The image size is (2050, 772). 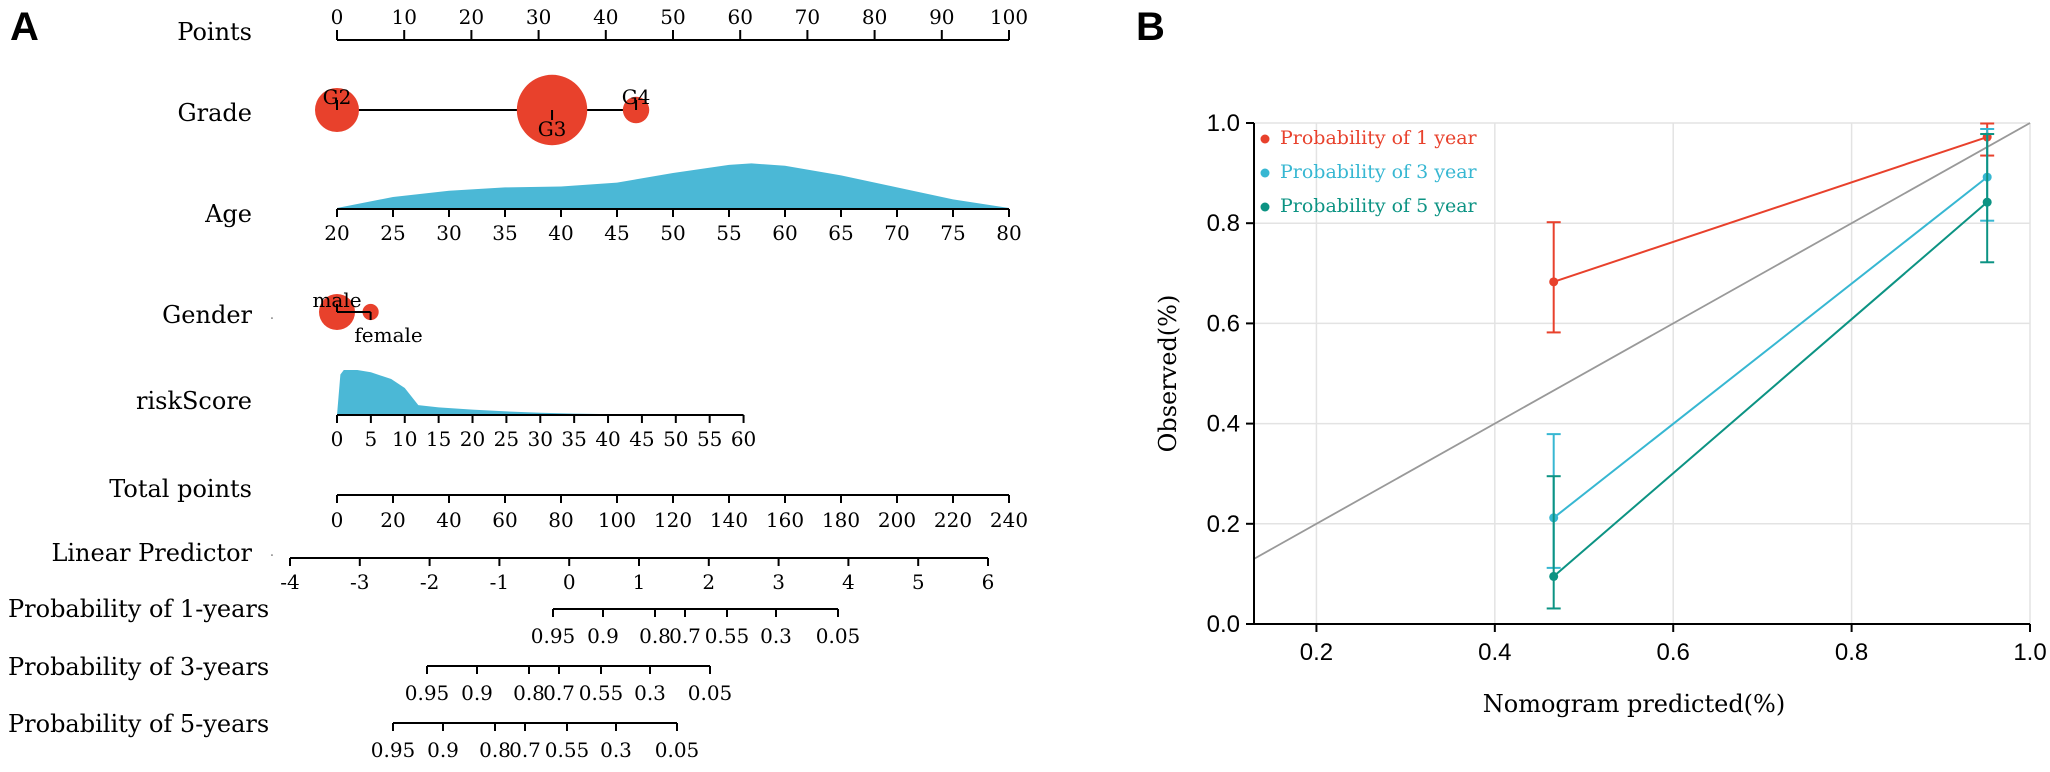 What do you see at coordinates (1008, 233) in the screenshot?
I see `age-density-tick-label: 80` at bounding box center [1008, 233].